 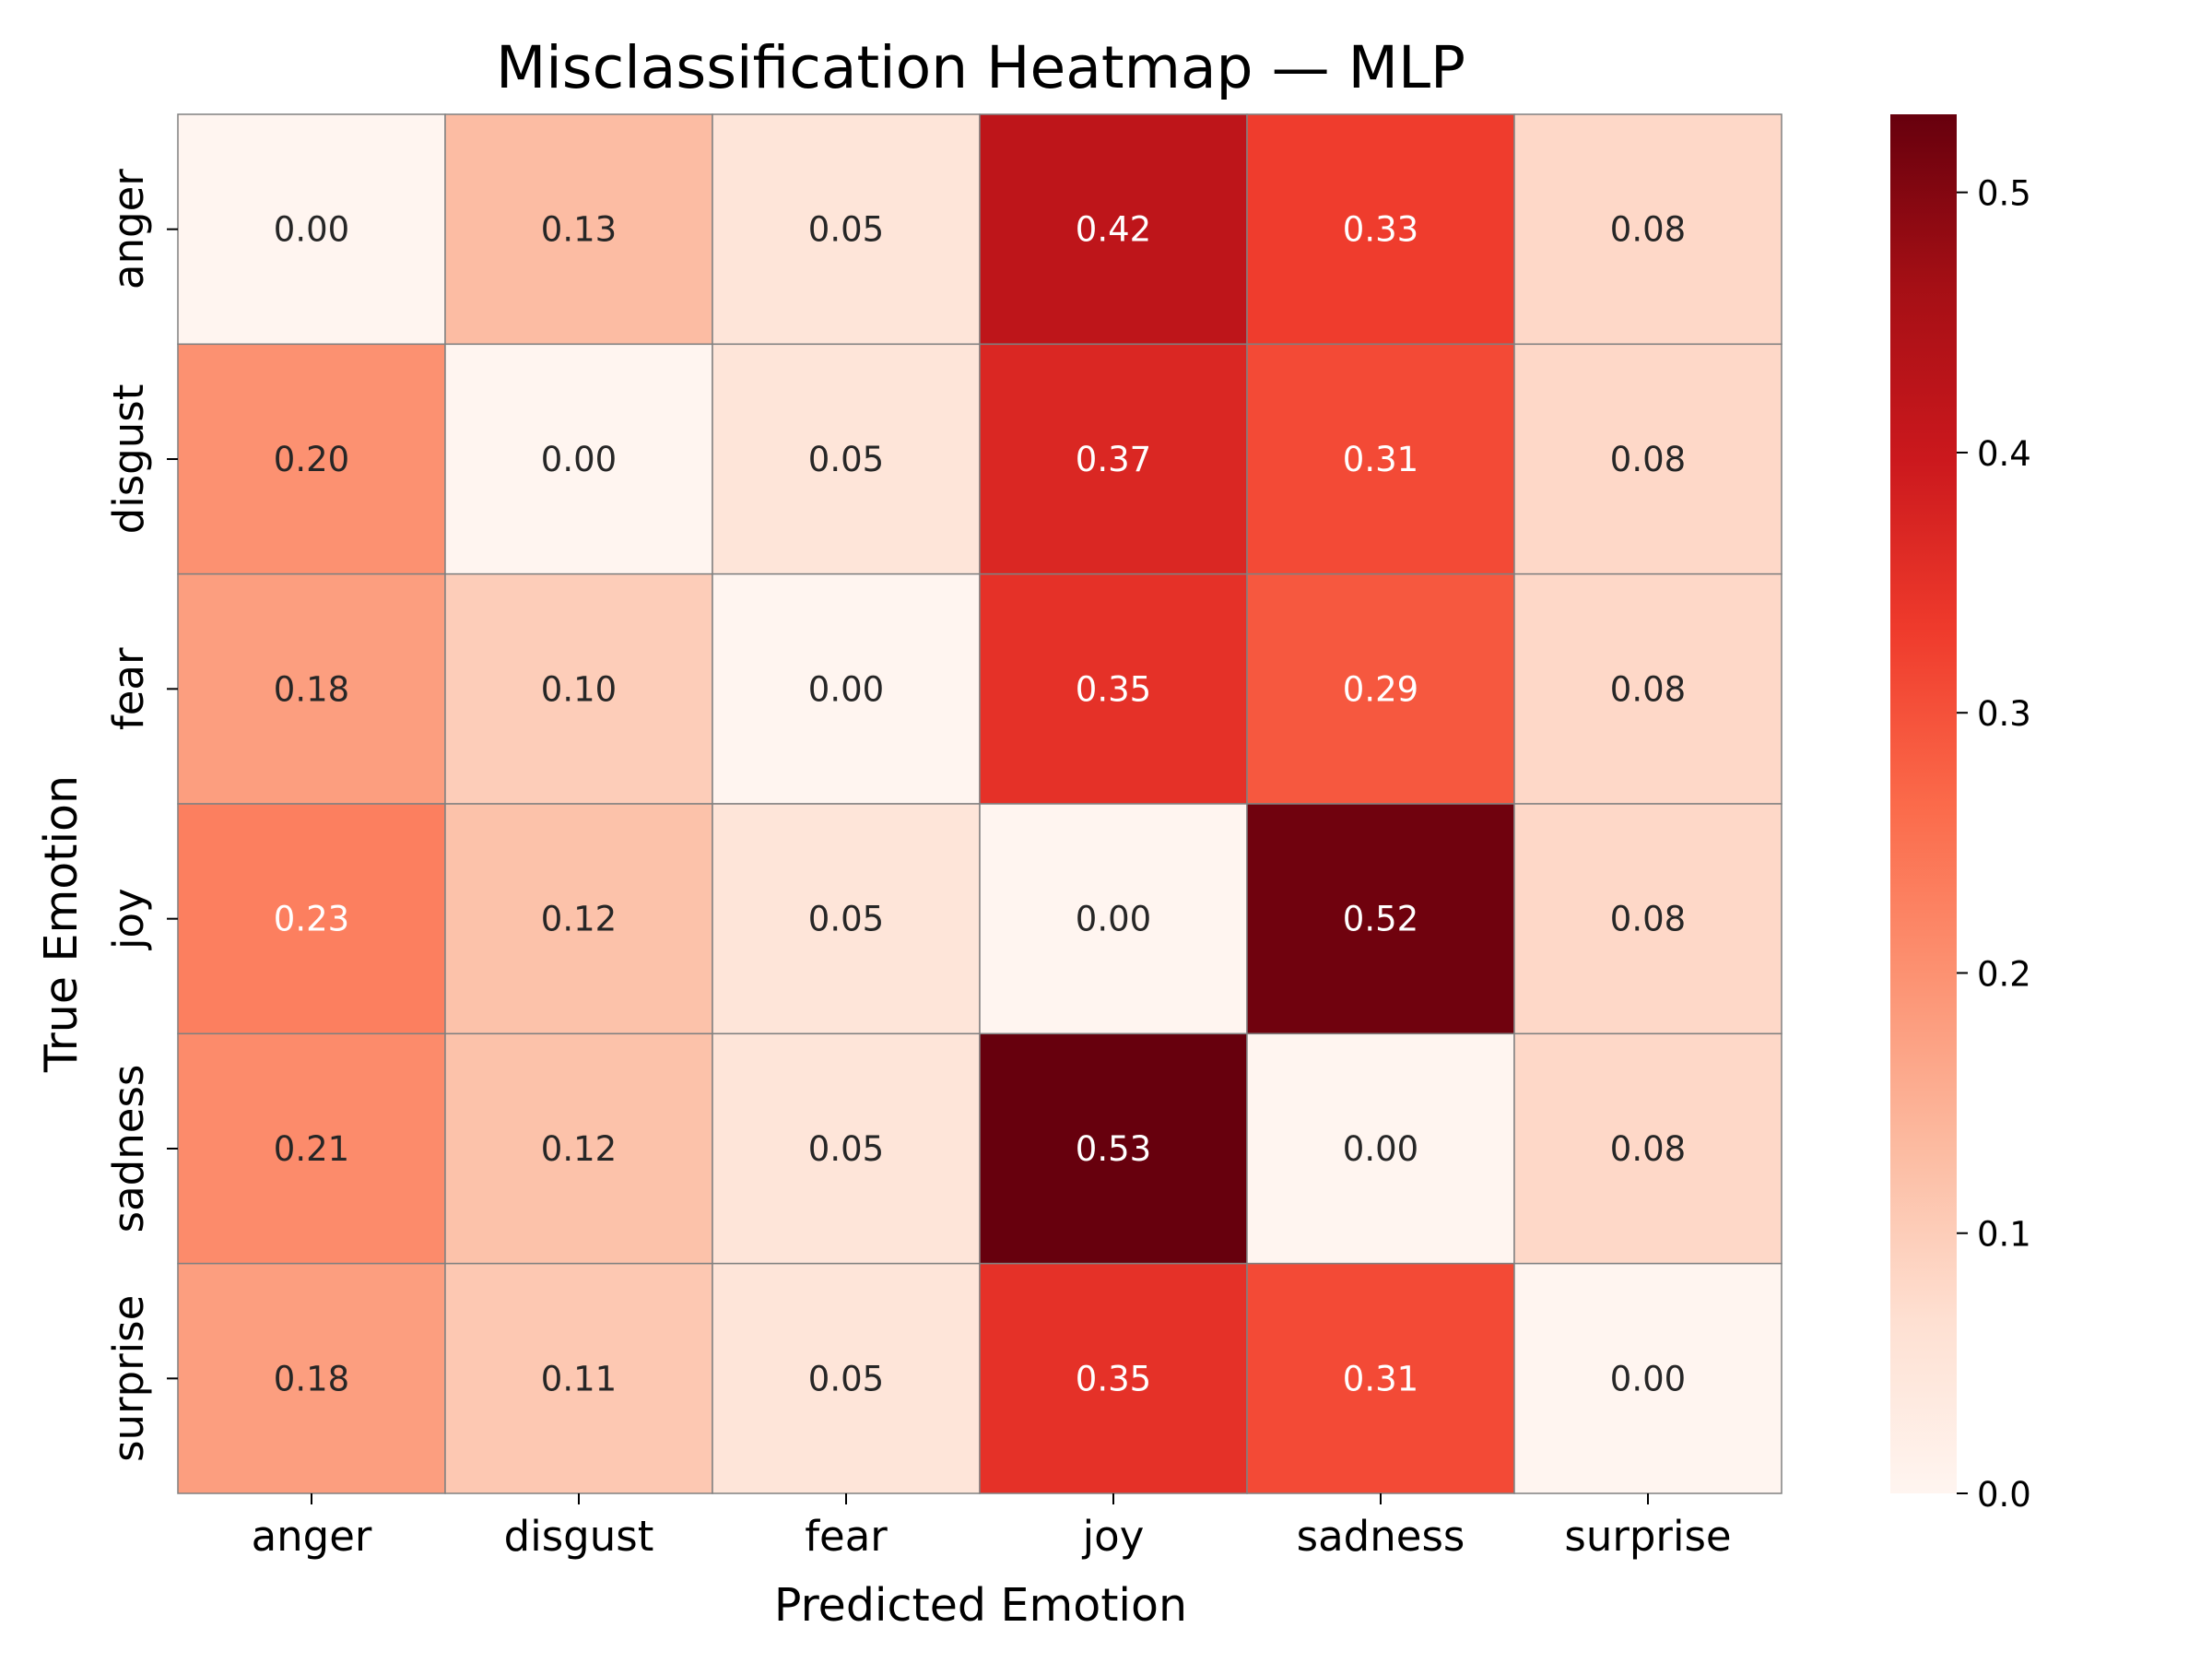 I want to click on cell-value-label: 0.23, so click(x=311, y=919).